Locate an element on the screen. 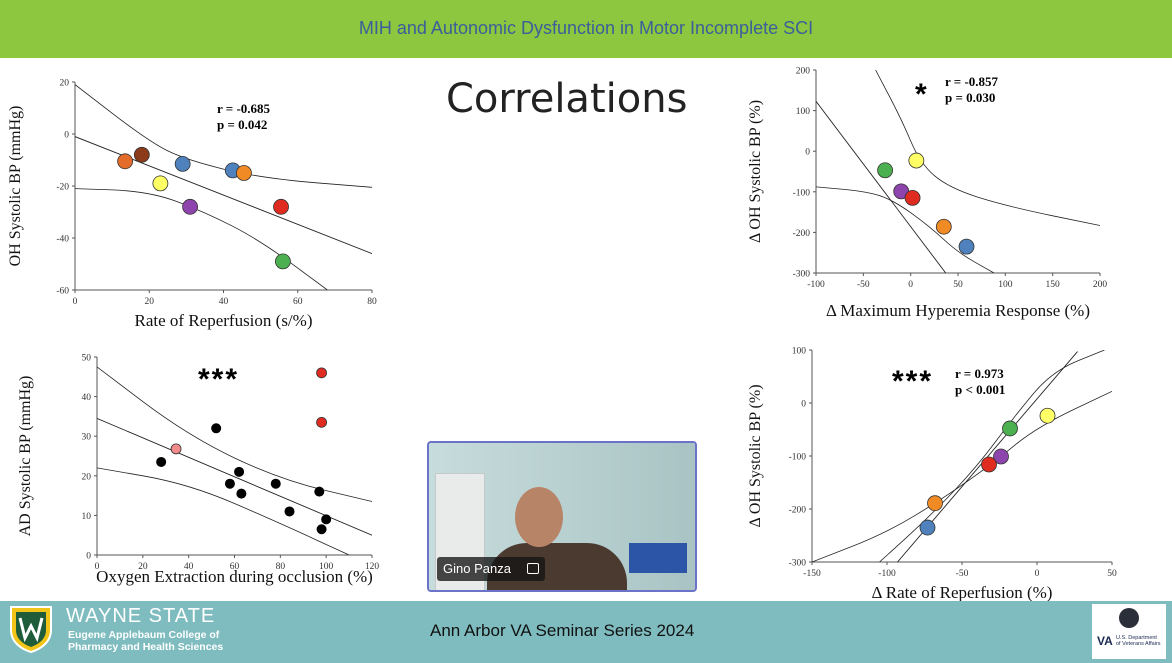  significance-stars-bottom-left: *** is located at coordinates (219, 379).